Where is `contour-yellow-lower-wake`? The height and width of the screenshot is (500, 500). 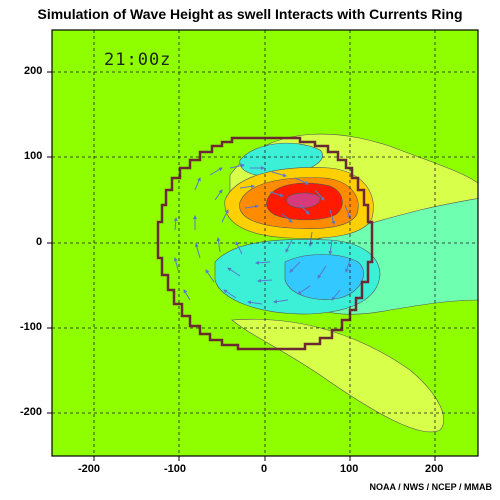
contour-yellow-lower-wake is located at coordinates (338, 376).